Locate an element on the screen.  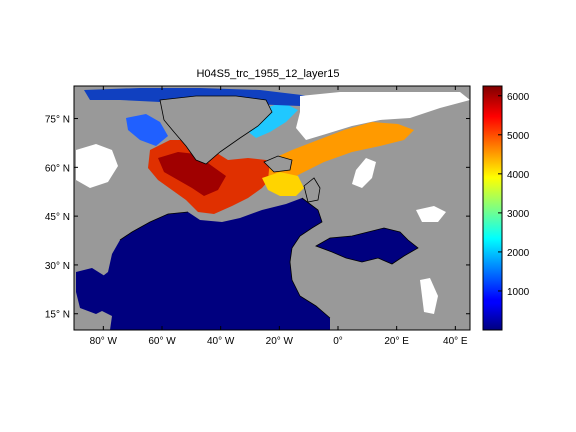
subpolar-gyre-core is located at coordinates (192, 174).